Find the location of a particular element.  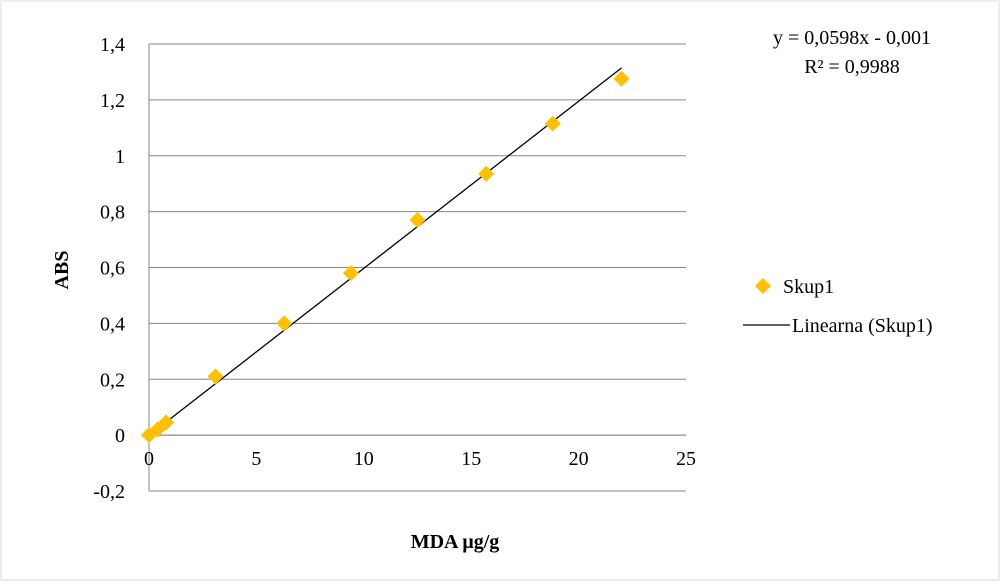

trendline-equation: y = 0,0598x - 0,001 is located at coordinates (852, 38).